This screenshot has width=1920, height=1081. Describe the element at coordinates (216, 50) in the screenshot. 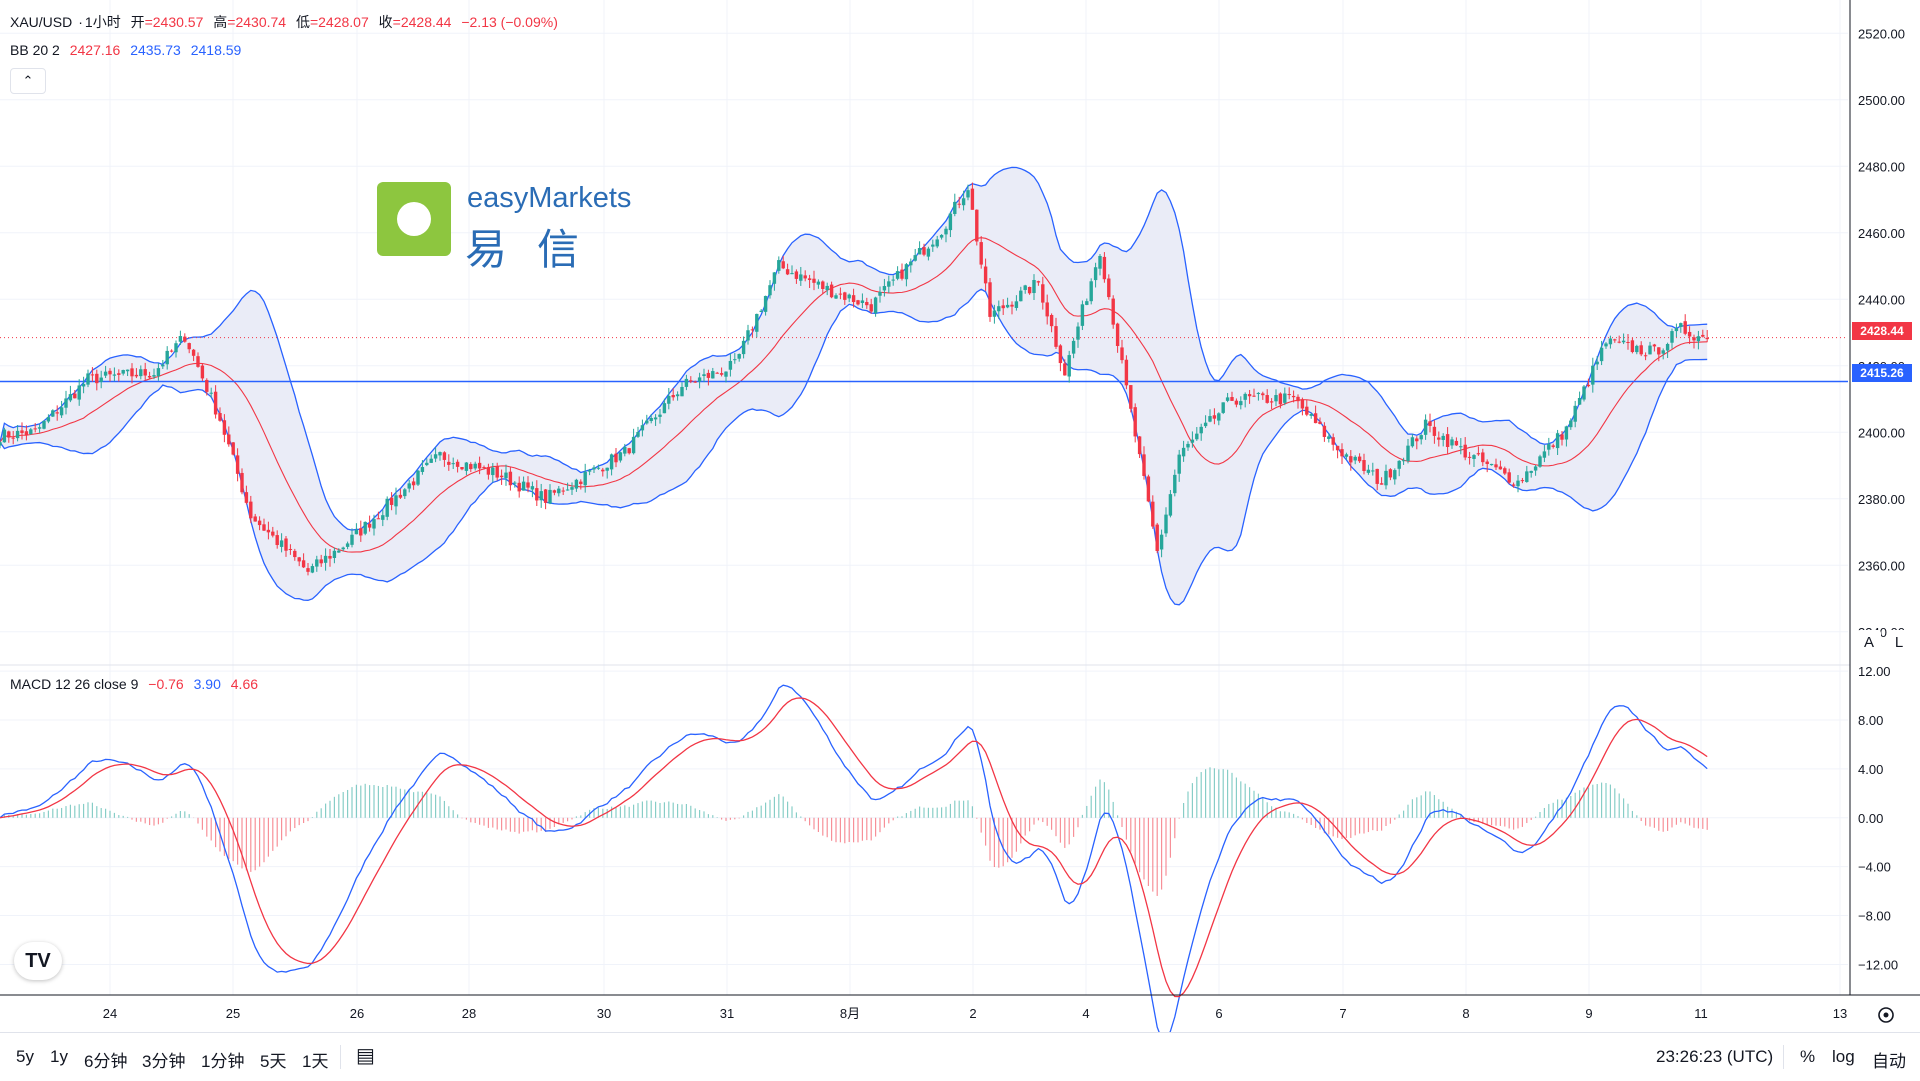

I see `bb-lower-value: 2418.59` at that location.